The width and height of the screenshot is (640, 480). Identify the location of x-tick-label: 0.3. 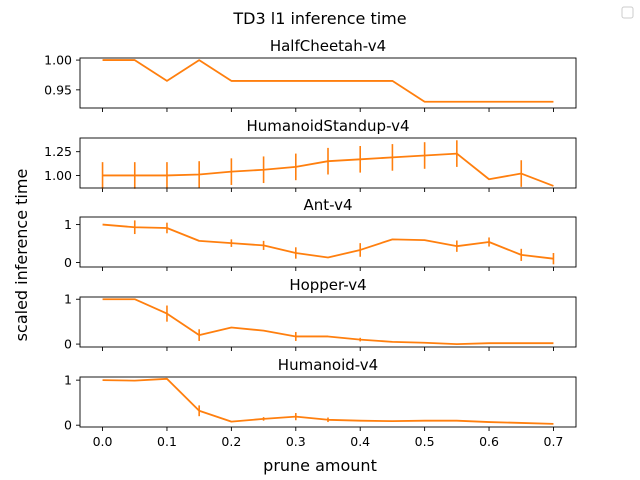
(296, 441).